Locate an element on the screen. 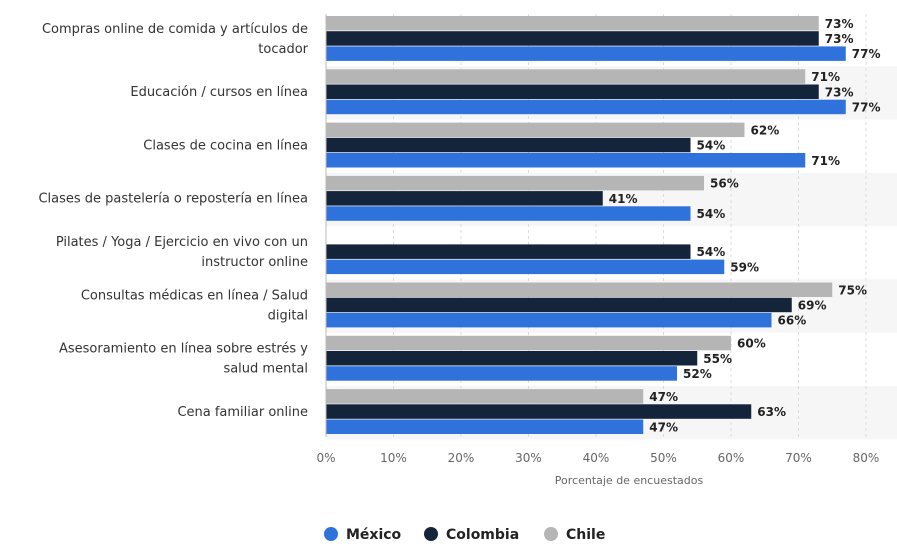  legend-label: México is located at coordinates (374, 535).